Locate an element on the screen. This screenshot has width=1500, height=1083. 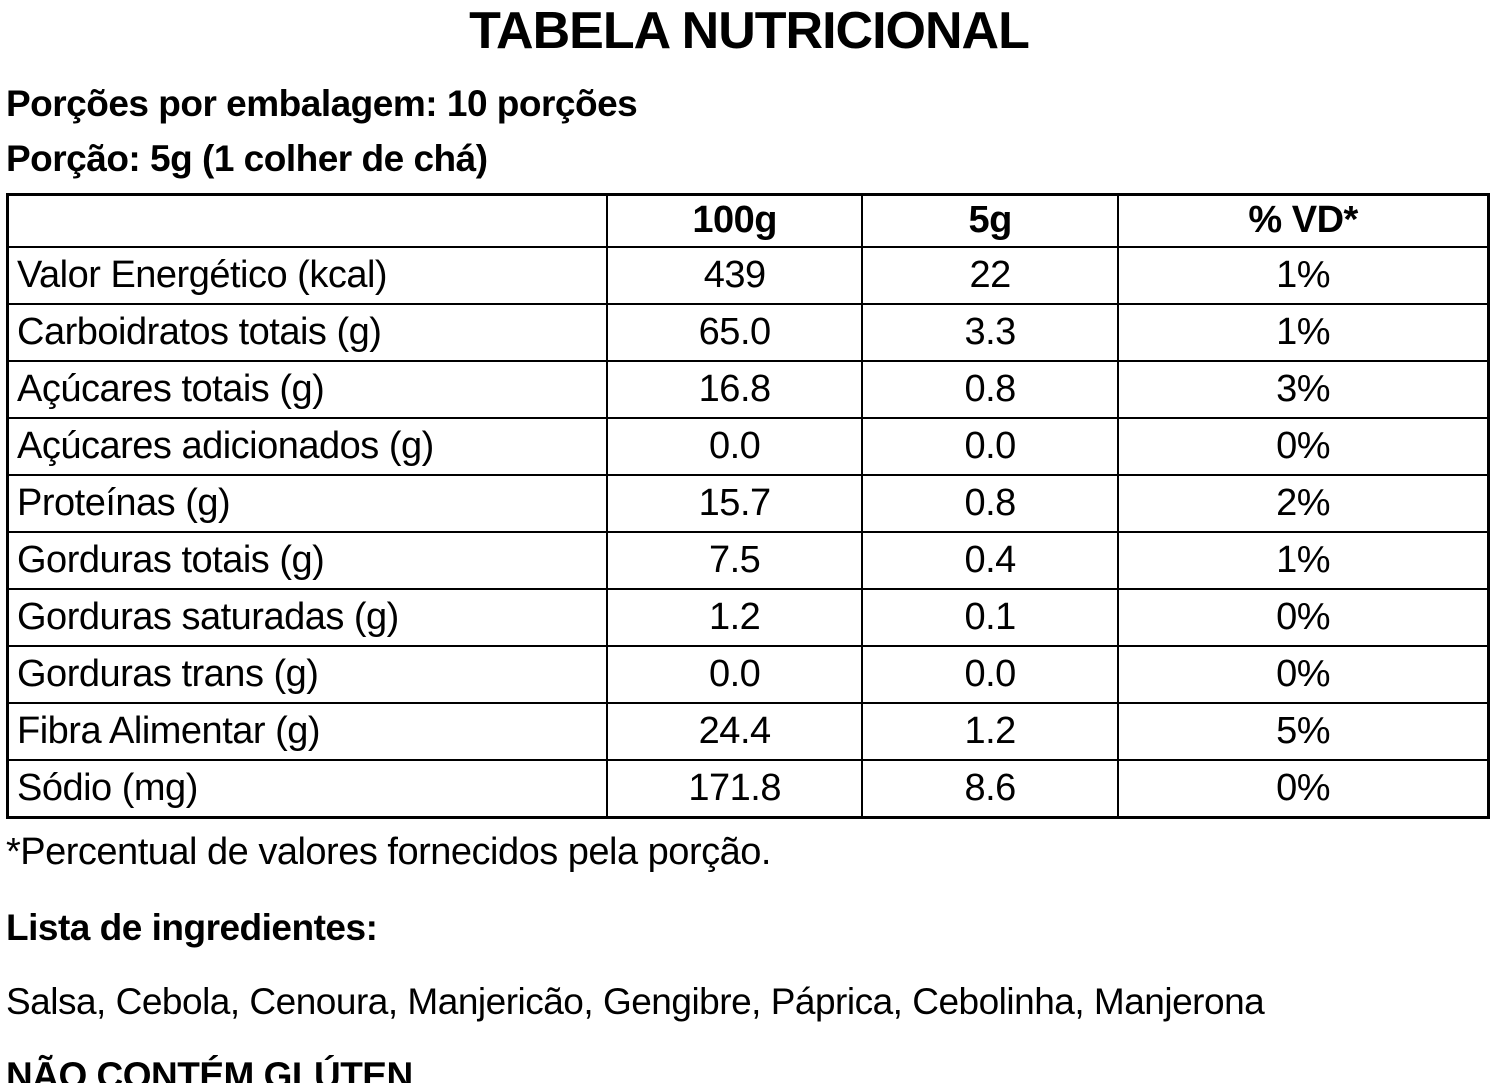
row-label: Fibra Alimentar (g) is located at coordinates (307, 731).